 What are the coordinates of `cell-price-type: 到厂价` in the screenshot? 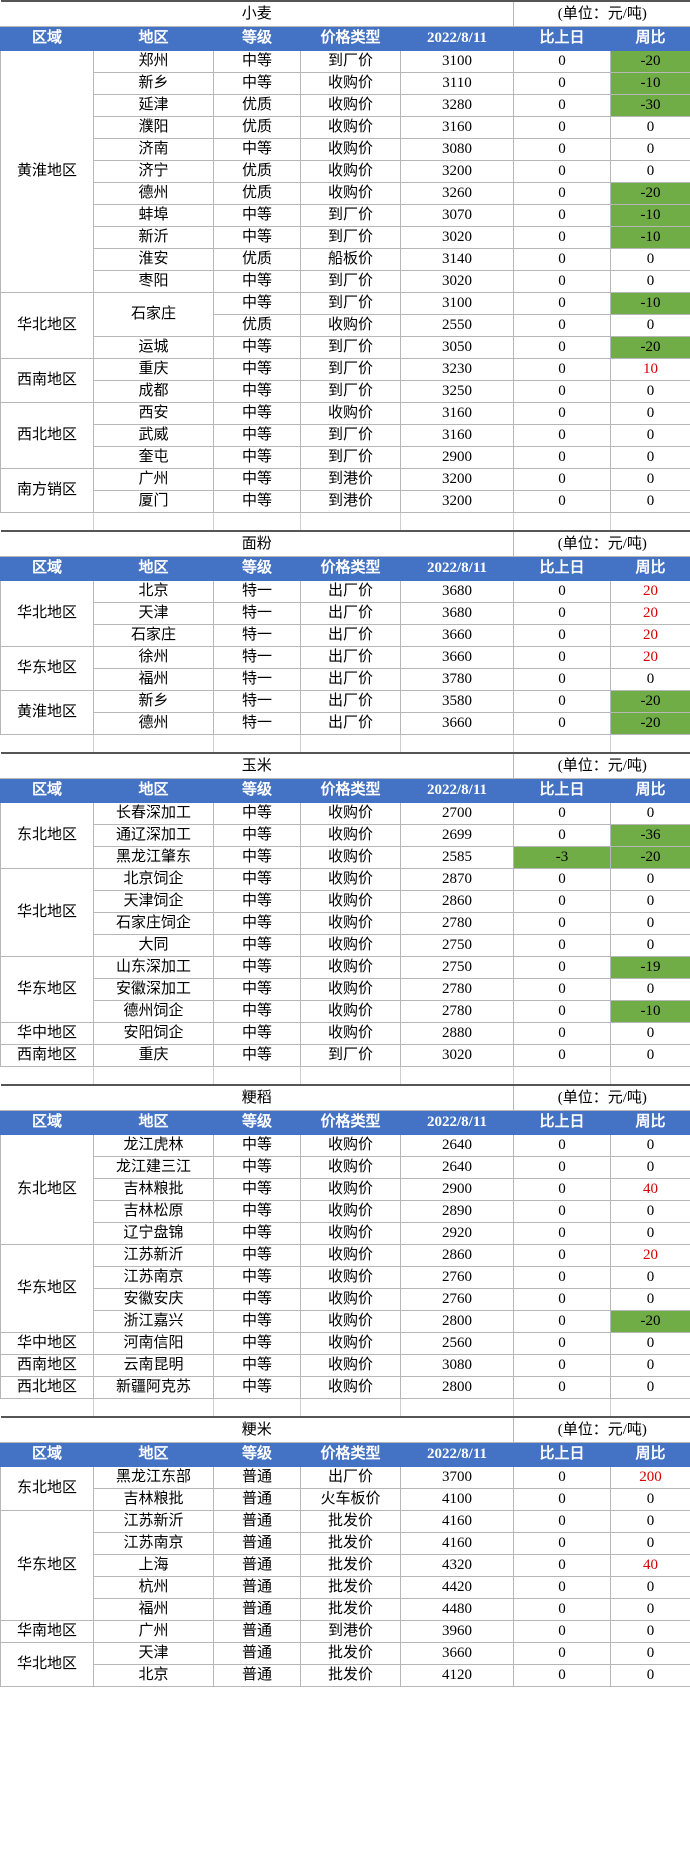 It's located at (350, 61).